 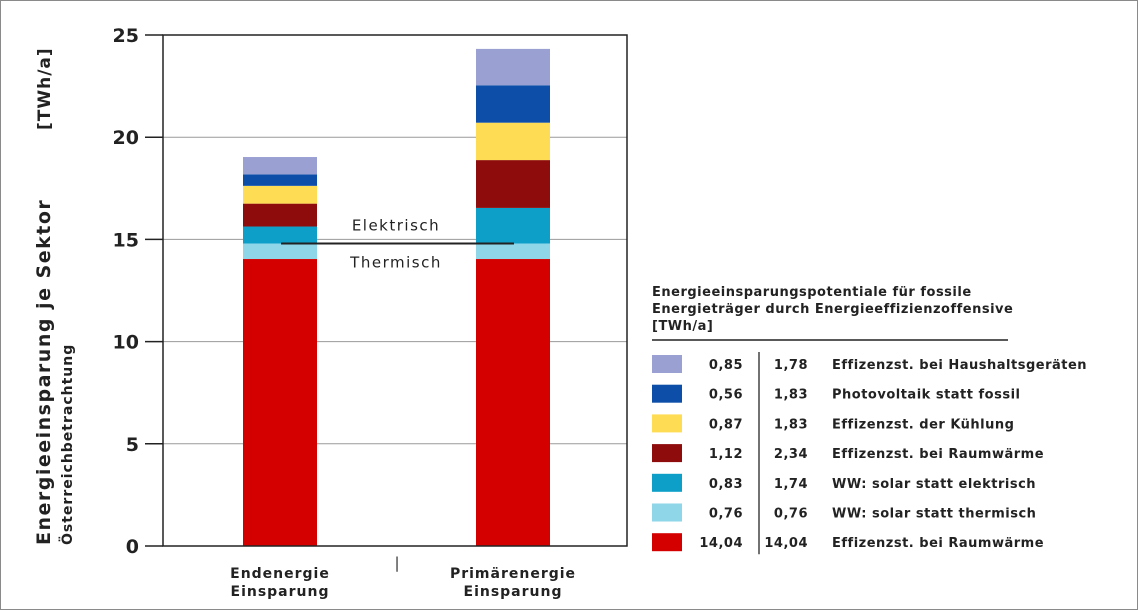 I want to click on legend-label: Photovoltaik statt fossil, so click(x=926, y=395).